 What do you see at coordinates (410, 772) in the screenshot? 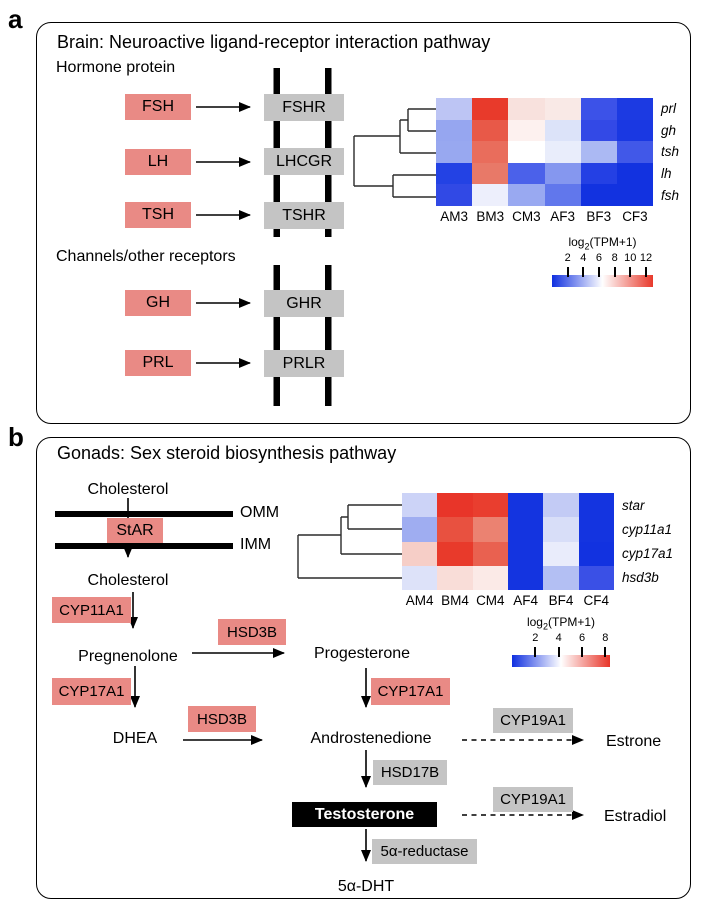
I see `enzyme-box-hsd17b: HSD17B` at bounding box center [410, 772].